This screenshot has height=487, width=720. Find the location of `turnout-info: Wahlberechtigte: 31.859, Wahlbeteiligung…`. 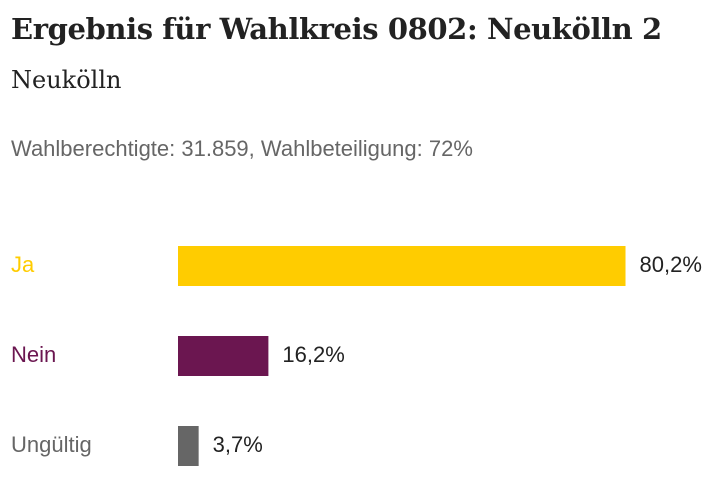

turnout-info: Wahlberechtigte: 31.859, Wahlbeteiligung… is located at coordinates (242, 148).